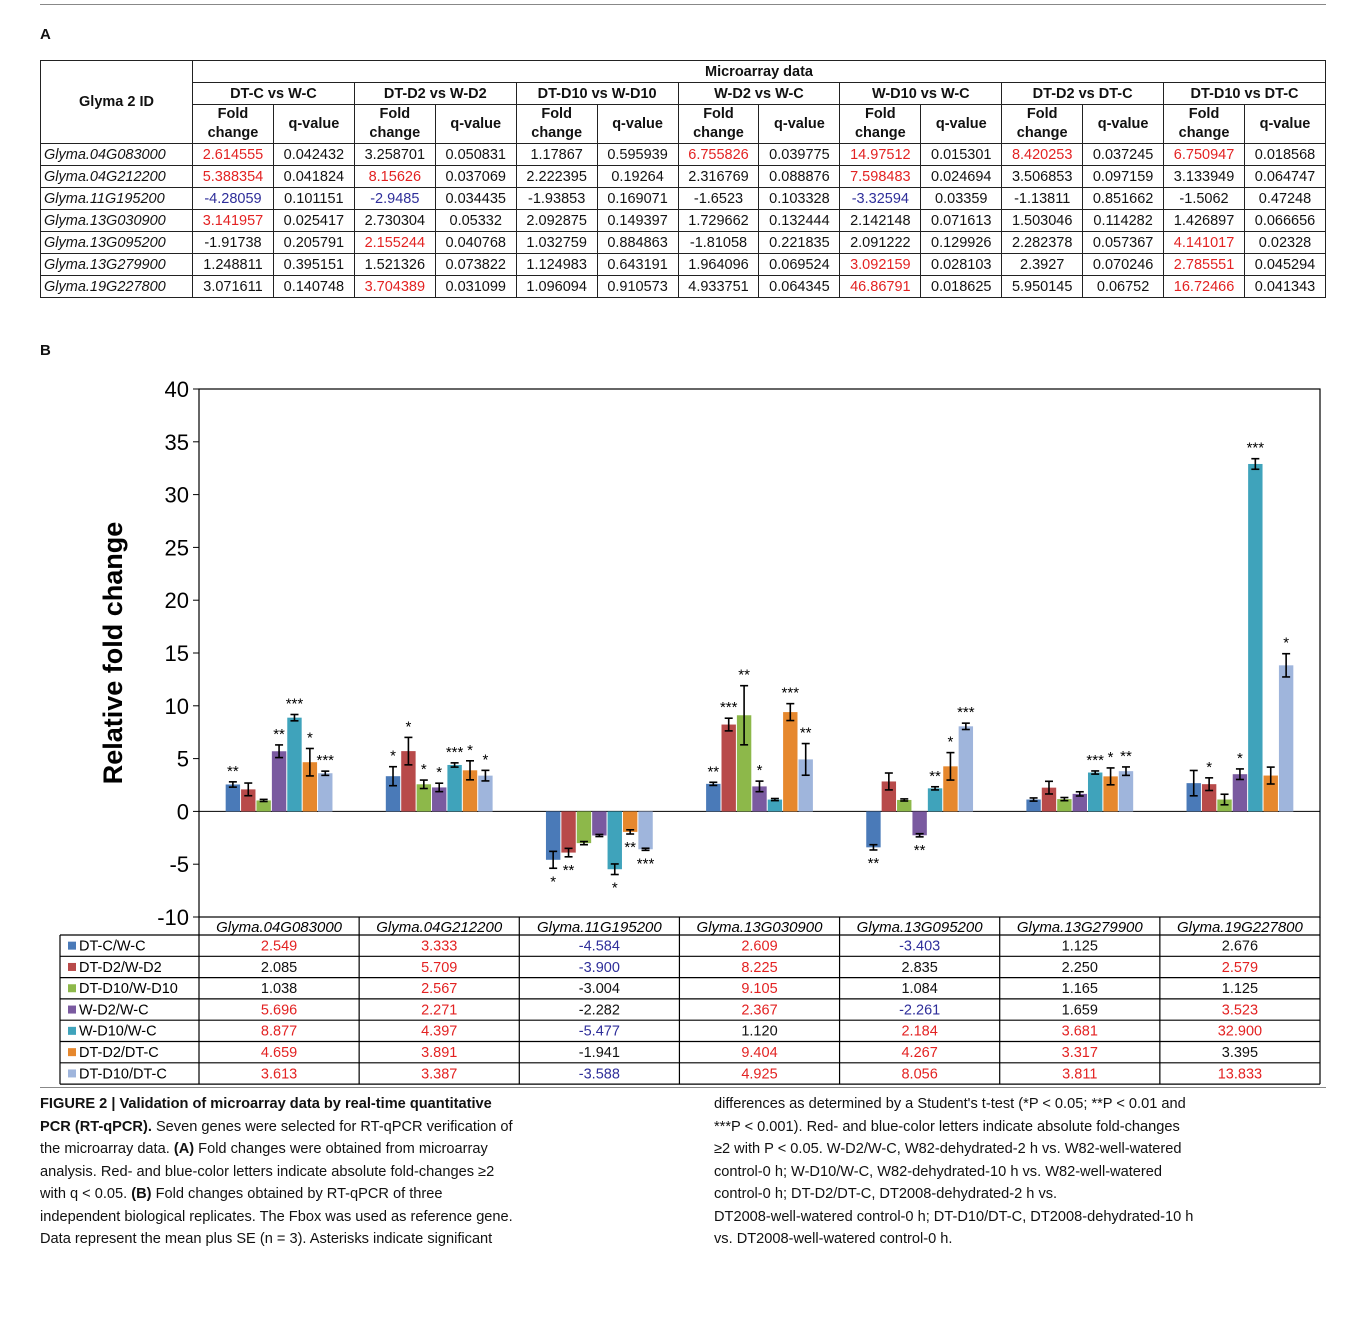  What do you see at coordinates (475, 242) in the screenshot?
I see `q-value: 0.040768` at bounding box center [475, 242].